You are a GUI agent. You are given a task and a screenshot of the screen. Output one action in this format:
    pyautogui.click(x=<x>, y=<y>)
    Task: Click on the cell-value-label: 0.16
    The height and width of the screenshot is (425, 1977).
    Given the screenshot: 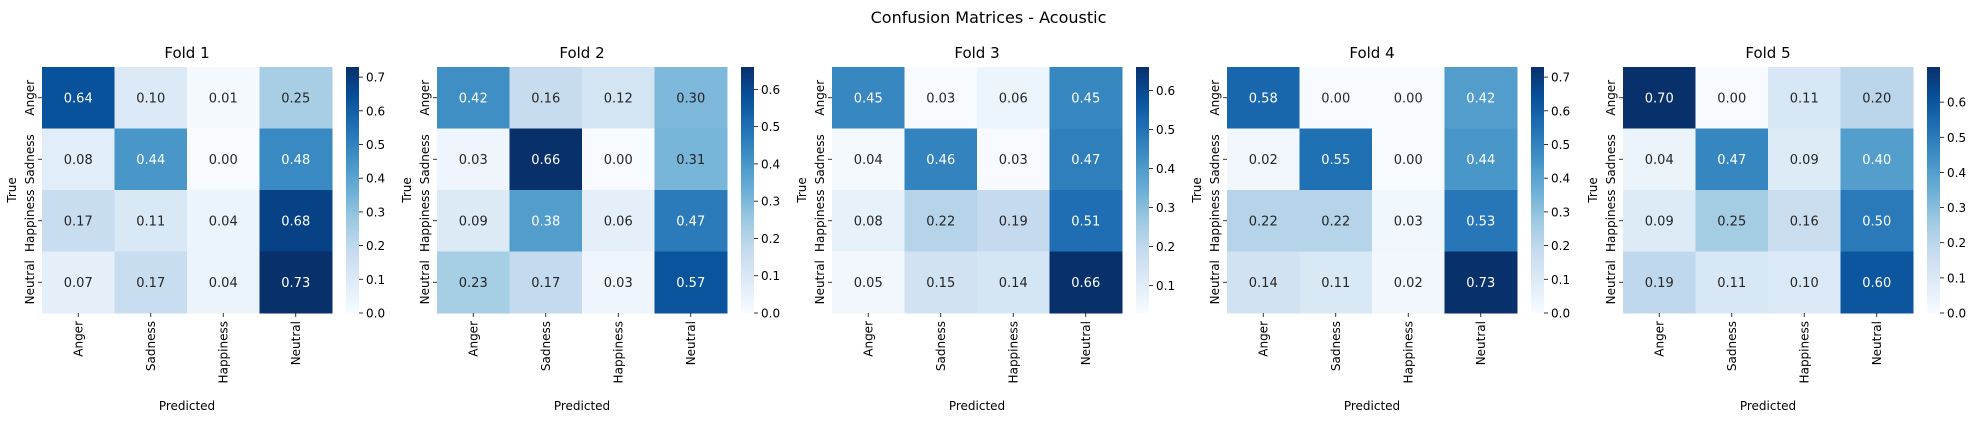 What is the action you would take?
    pyautogui.click(x=545, y=98)
    